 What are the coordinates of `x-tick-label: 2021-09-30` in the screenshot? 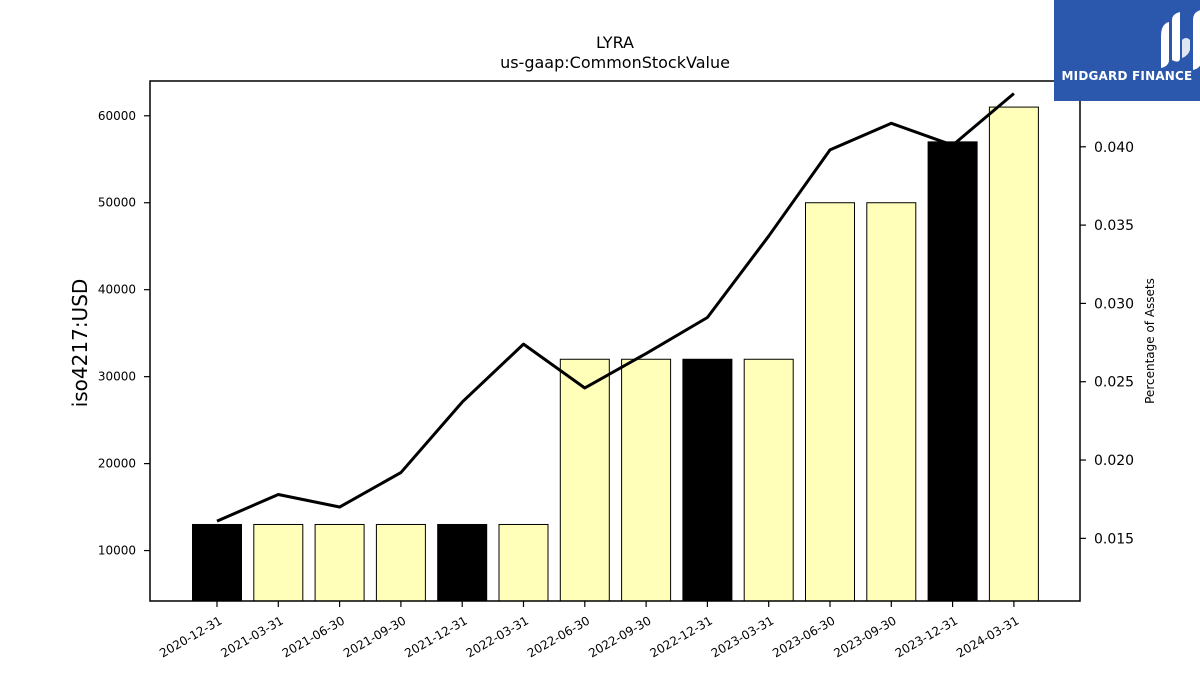 It's located at (374, 636).